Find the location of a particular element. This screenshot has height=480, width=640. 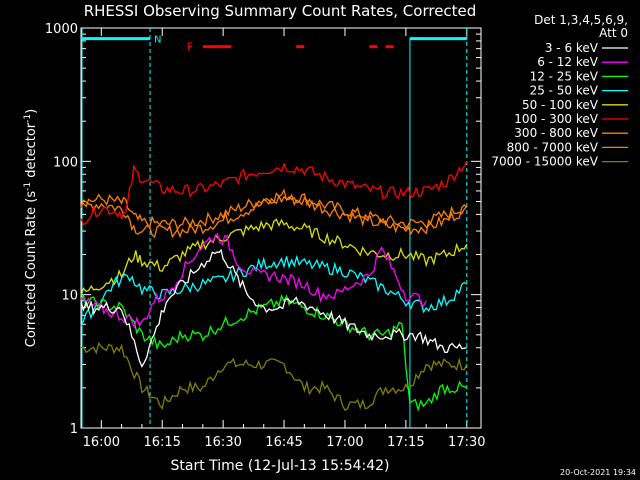

ylabel-sup-1: -1 is located at coordinates (28, 186).